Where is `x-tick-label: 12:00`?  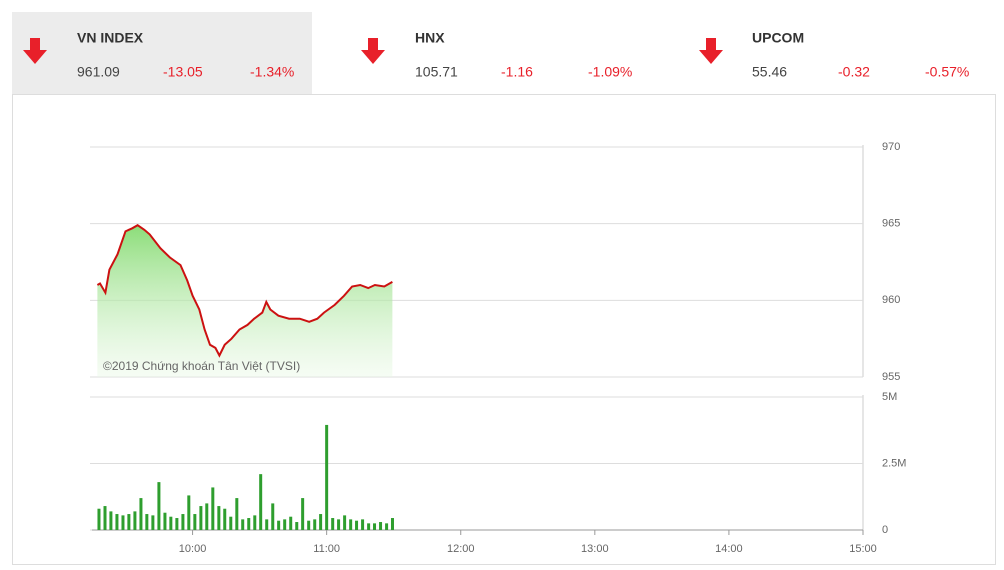
x-tick-label: 12:00 is located at coordinates (461, 549).